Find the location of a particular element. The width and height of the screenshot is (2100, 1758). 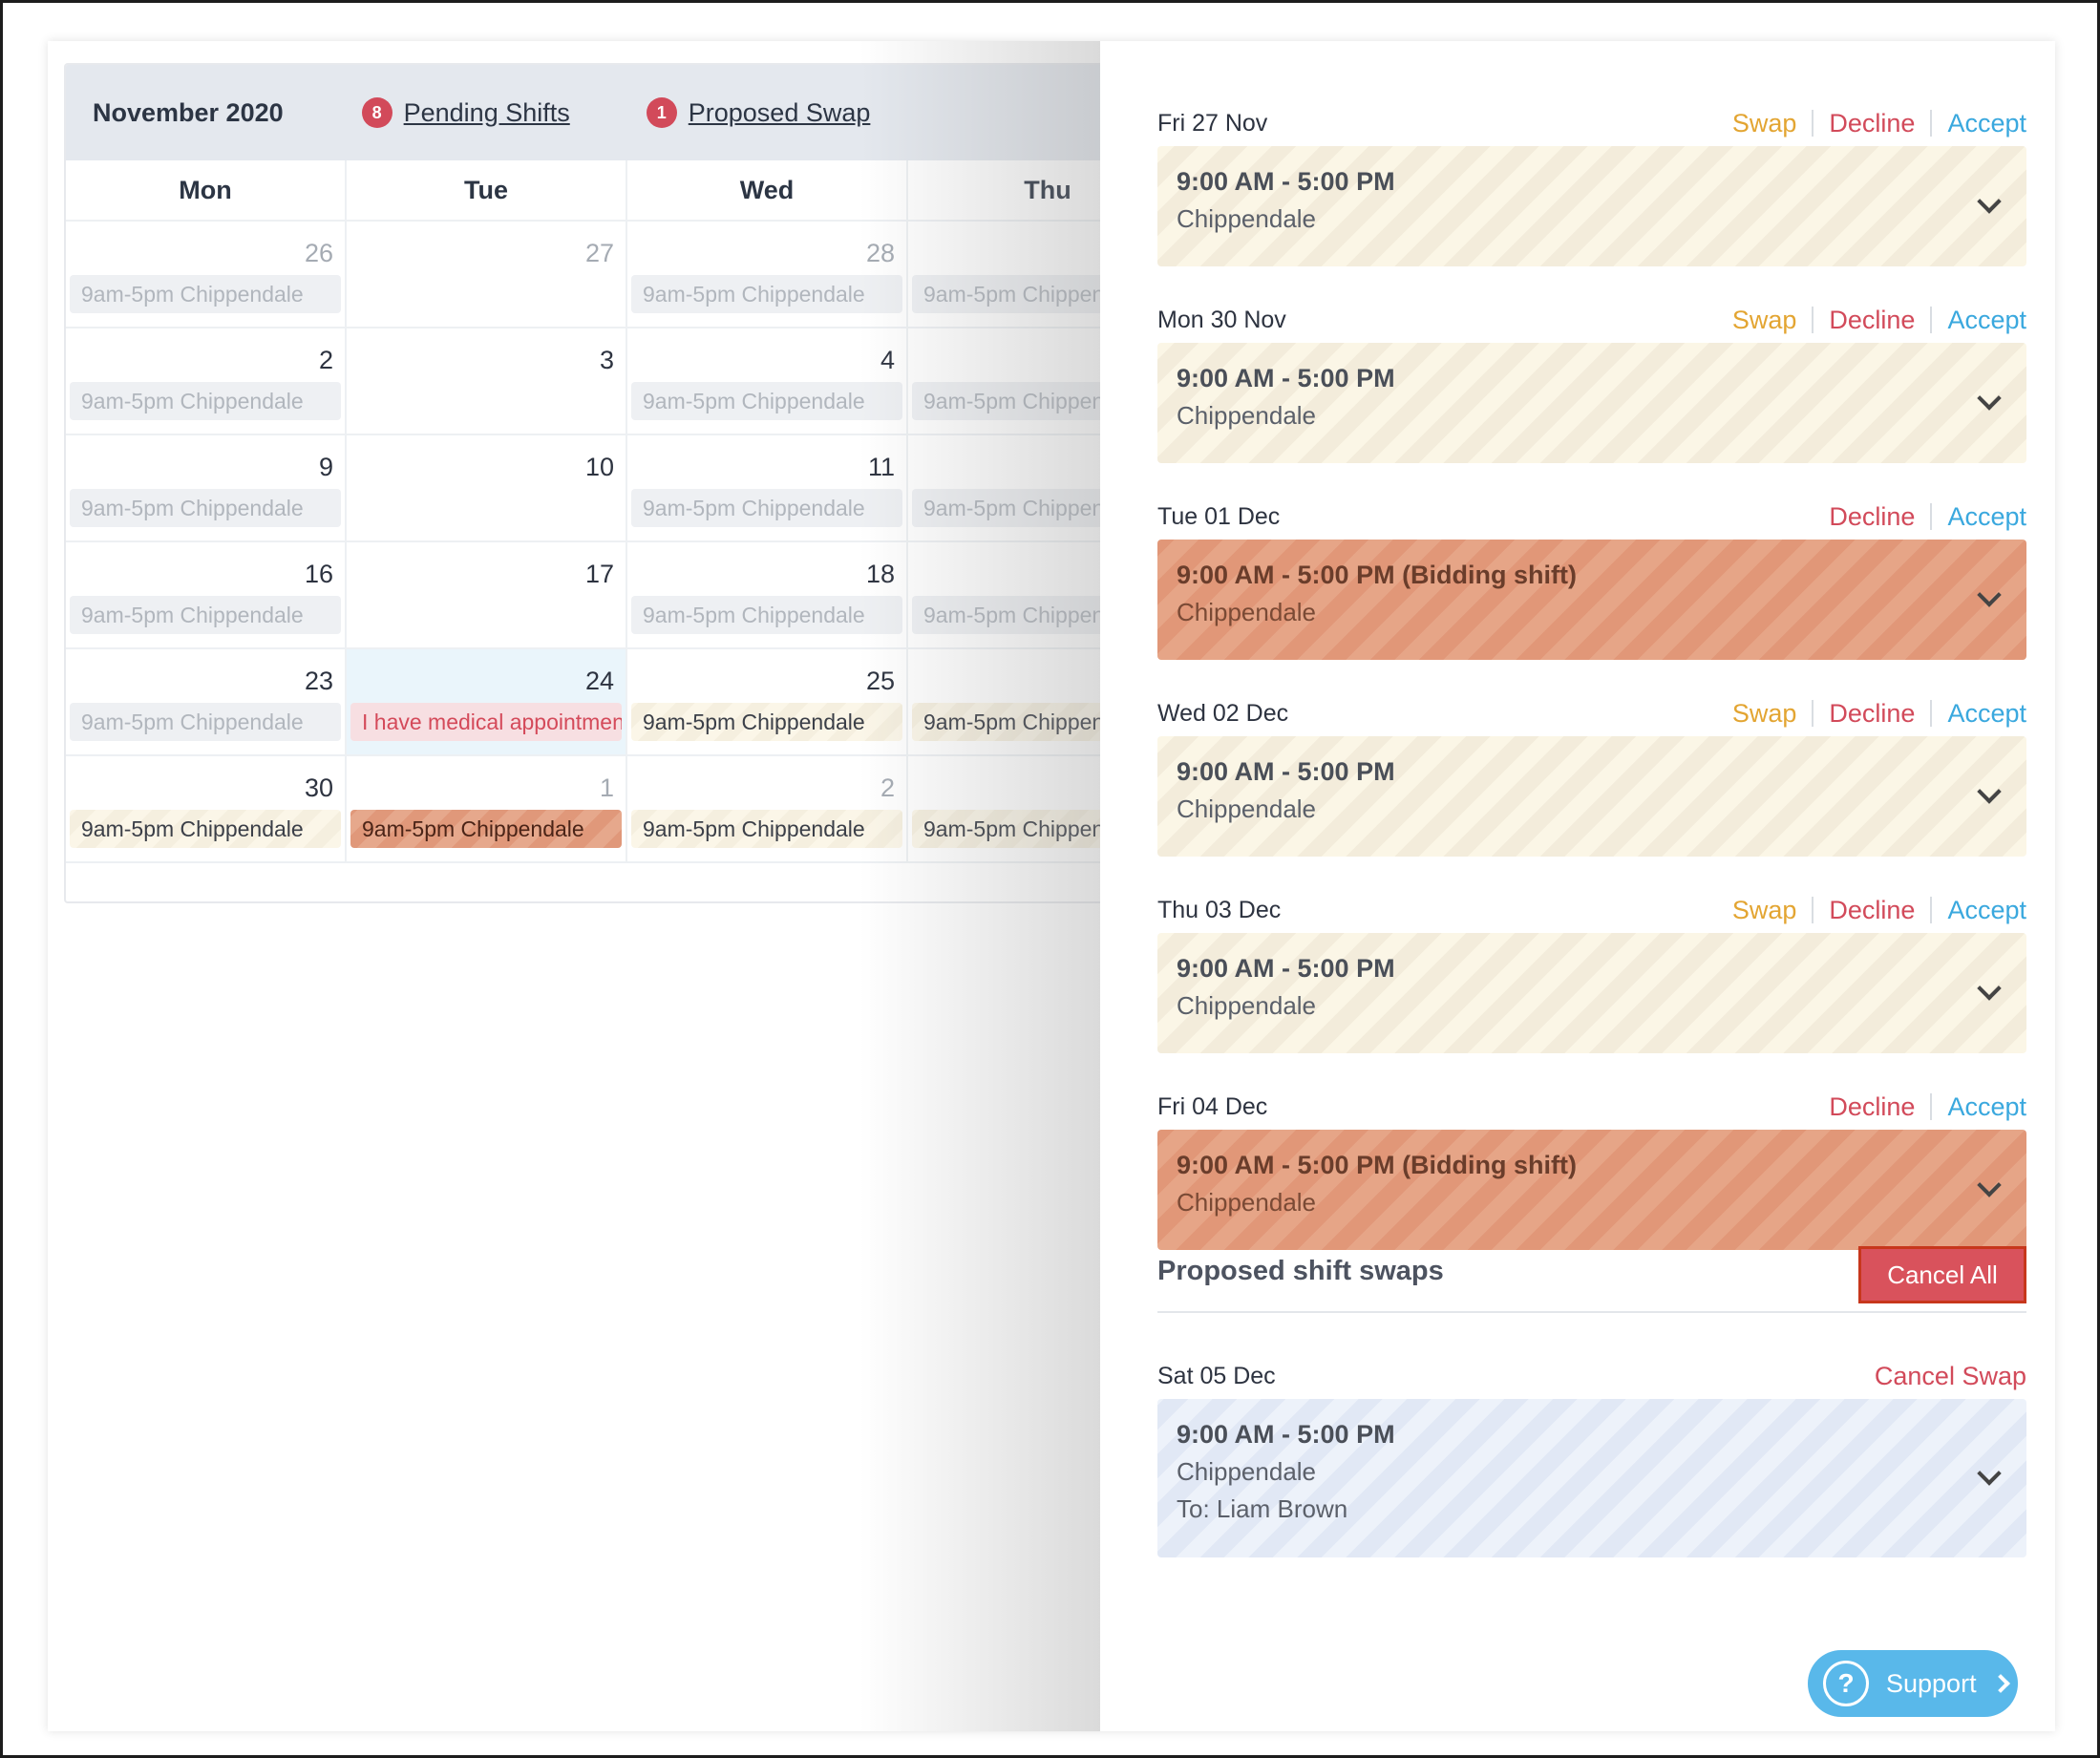

swap-date: Sat 05 Dec is located at coordinates (1216, 1375).